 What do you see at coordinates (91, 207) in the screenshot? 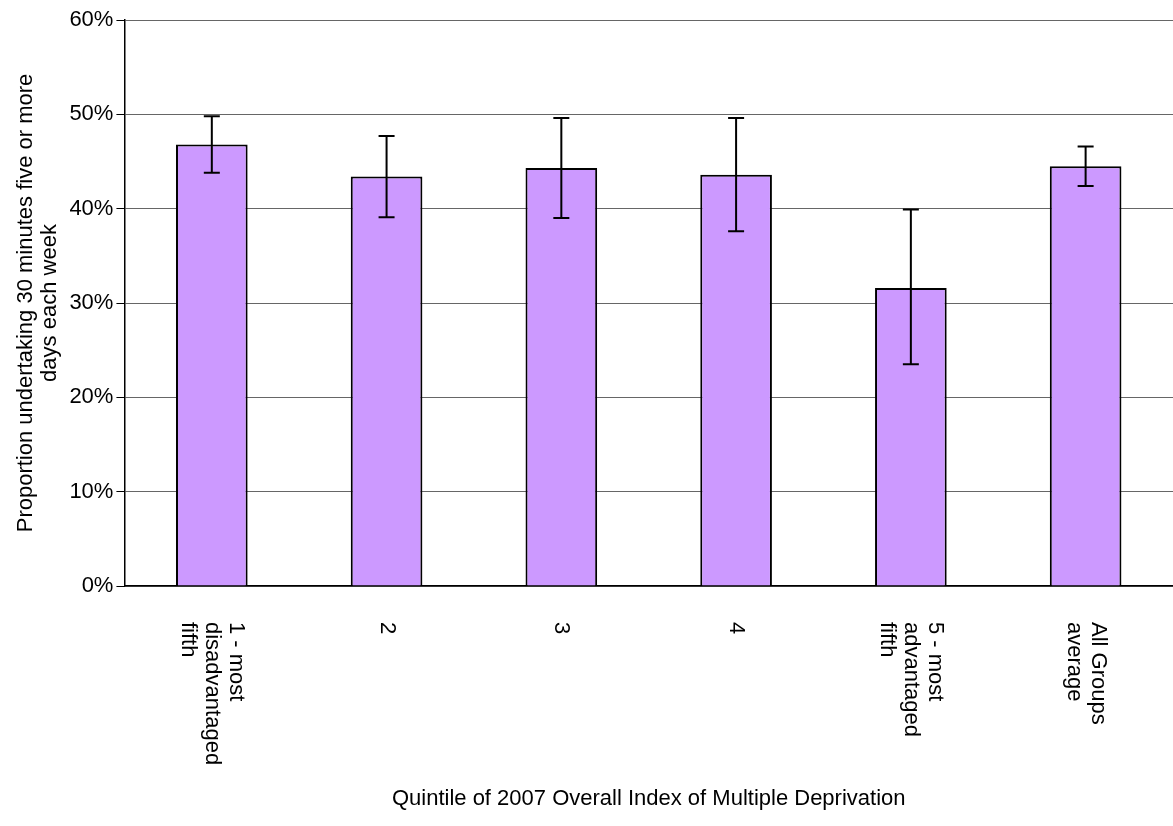
I see `y-tick-label: 40%` at bounding box center [91, 207].